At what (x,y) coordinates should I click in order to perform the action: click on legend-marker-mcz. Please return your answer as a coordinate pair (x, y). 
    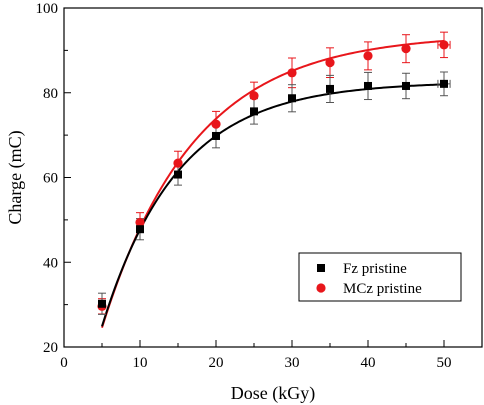
    Looking at the image, I should click on (321, 288).